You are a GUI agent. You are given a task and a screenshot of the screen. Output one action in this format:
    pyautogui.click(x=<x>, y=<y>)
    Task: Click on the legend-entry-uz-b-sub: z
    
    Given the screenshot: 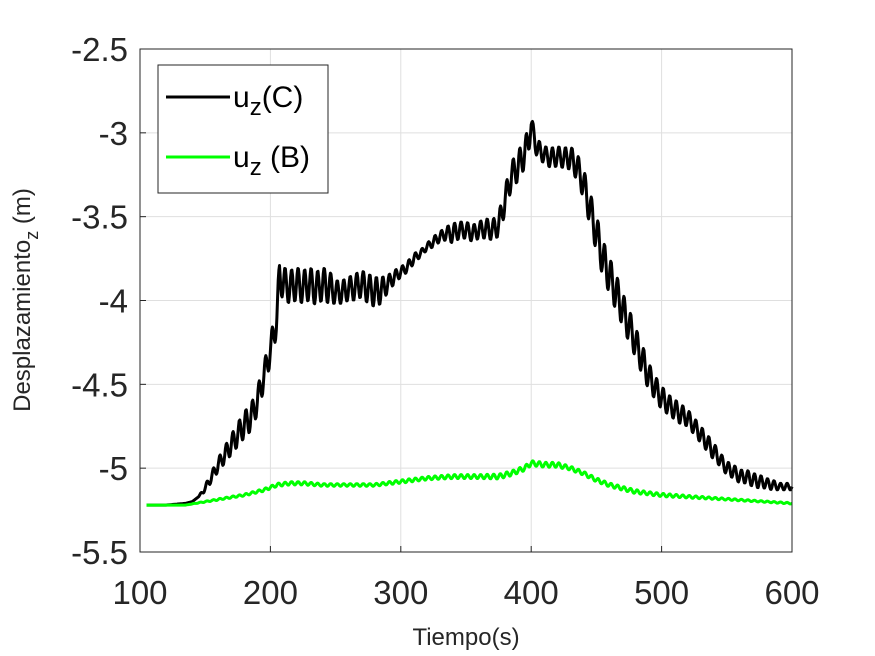 What is the action you would take?
    pyautogui.click(x=256, y=167)
    